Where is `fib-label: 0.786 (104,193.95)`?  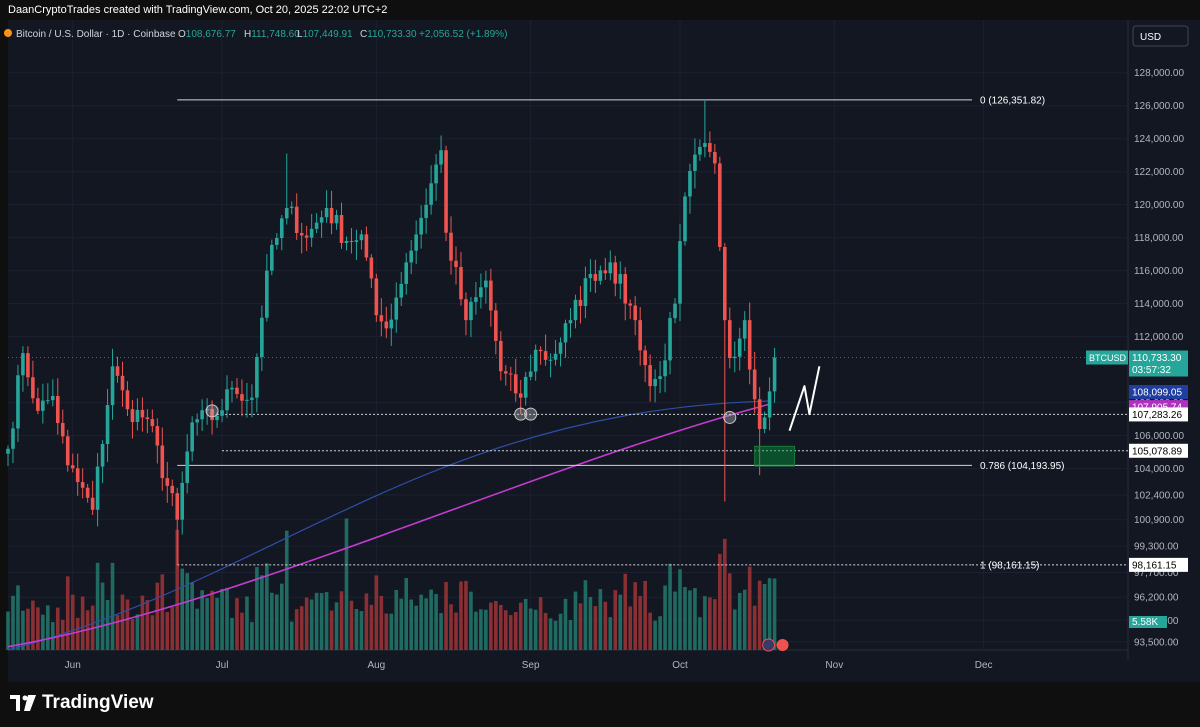
fib-label: 0.786 (104,193.95) is located at coordinates (1022, 466).